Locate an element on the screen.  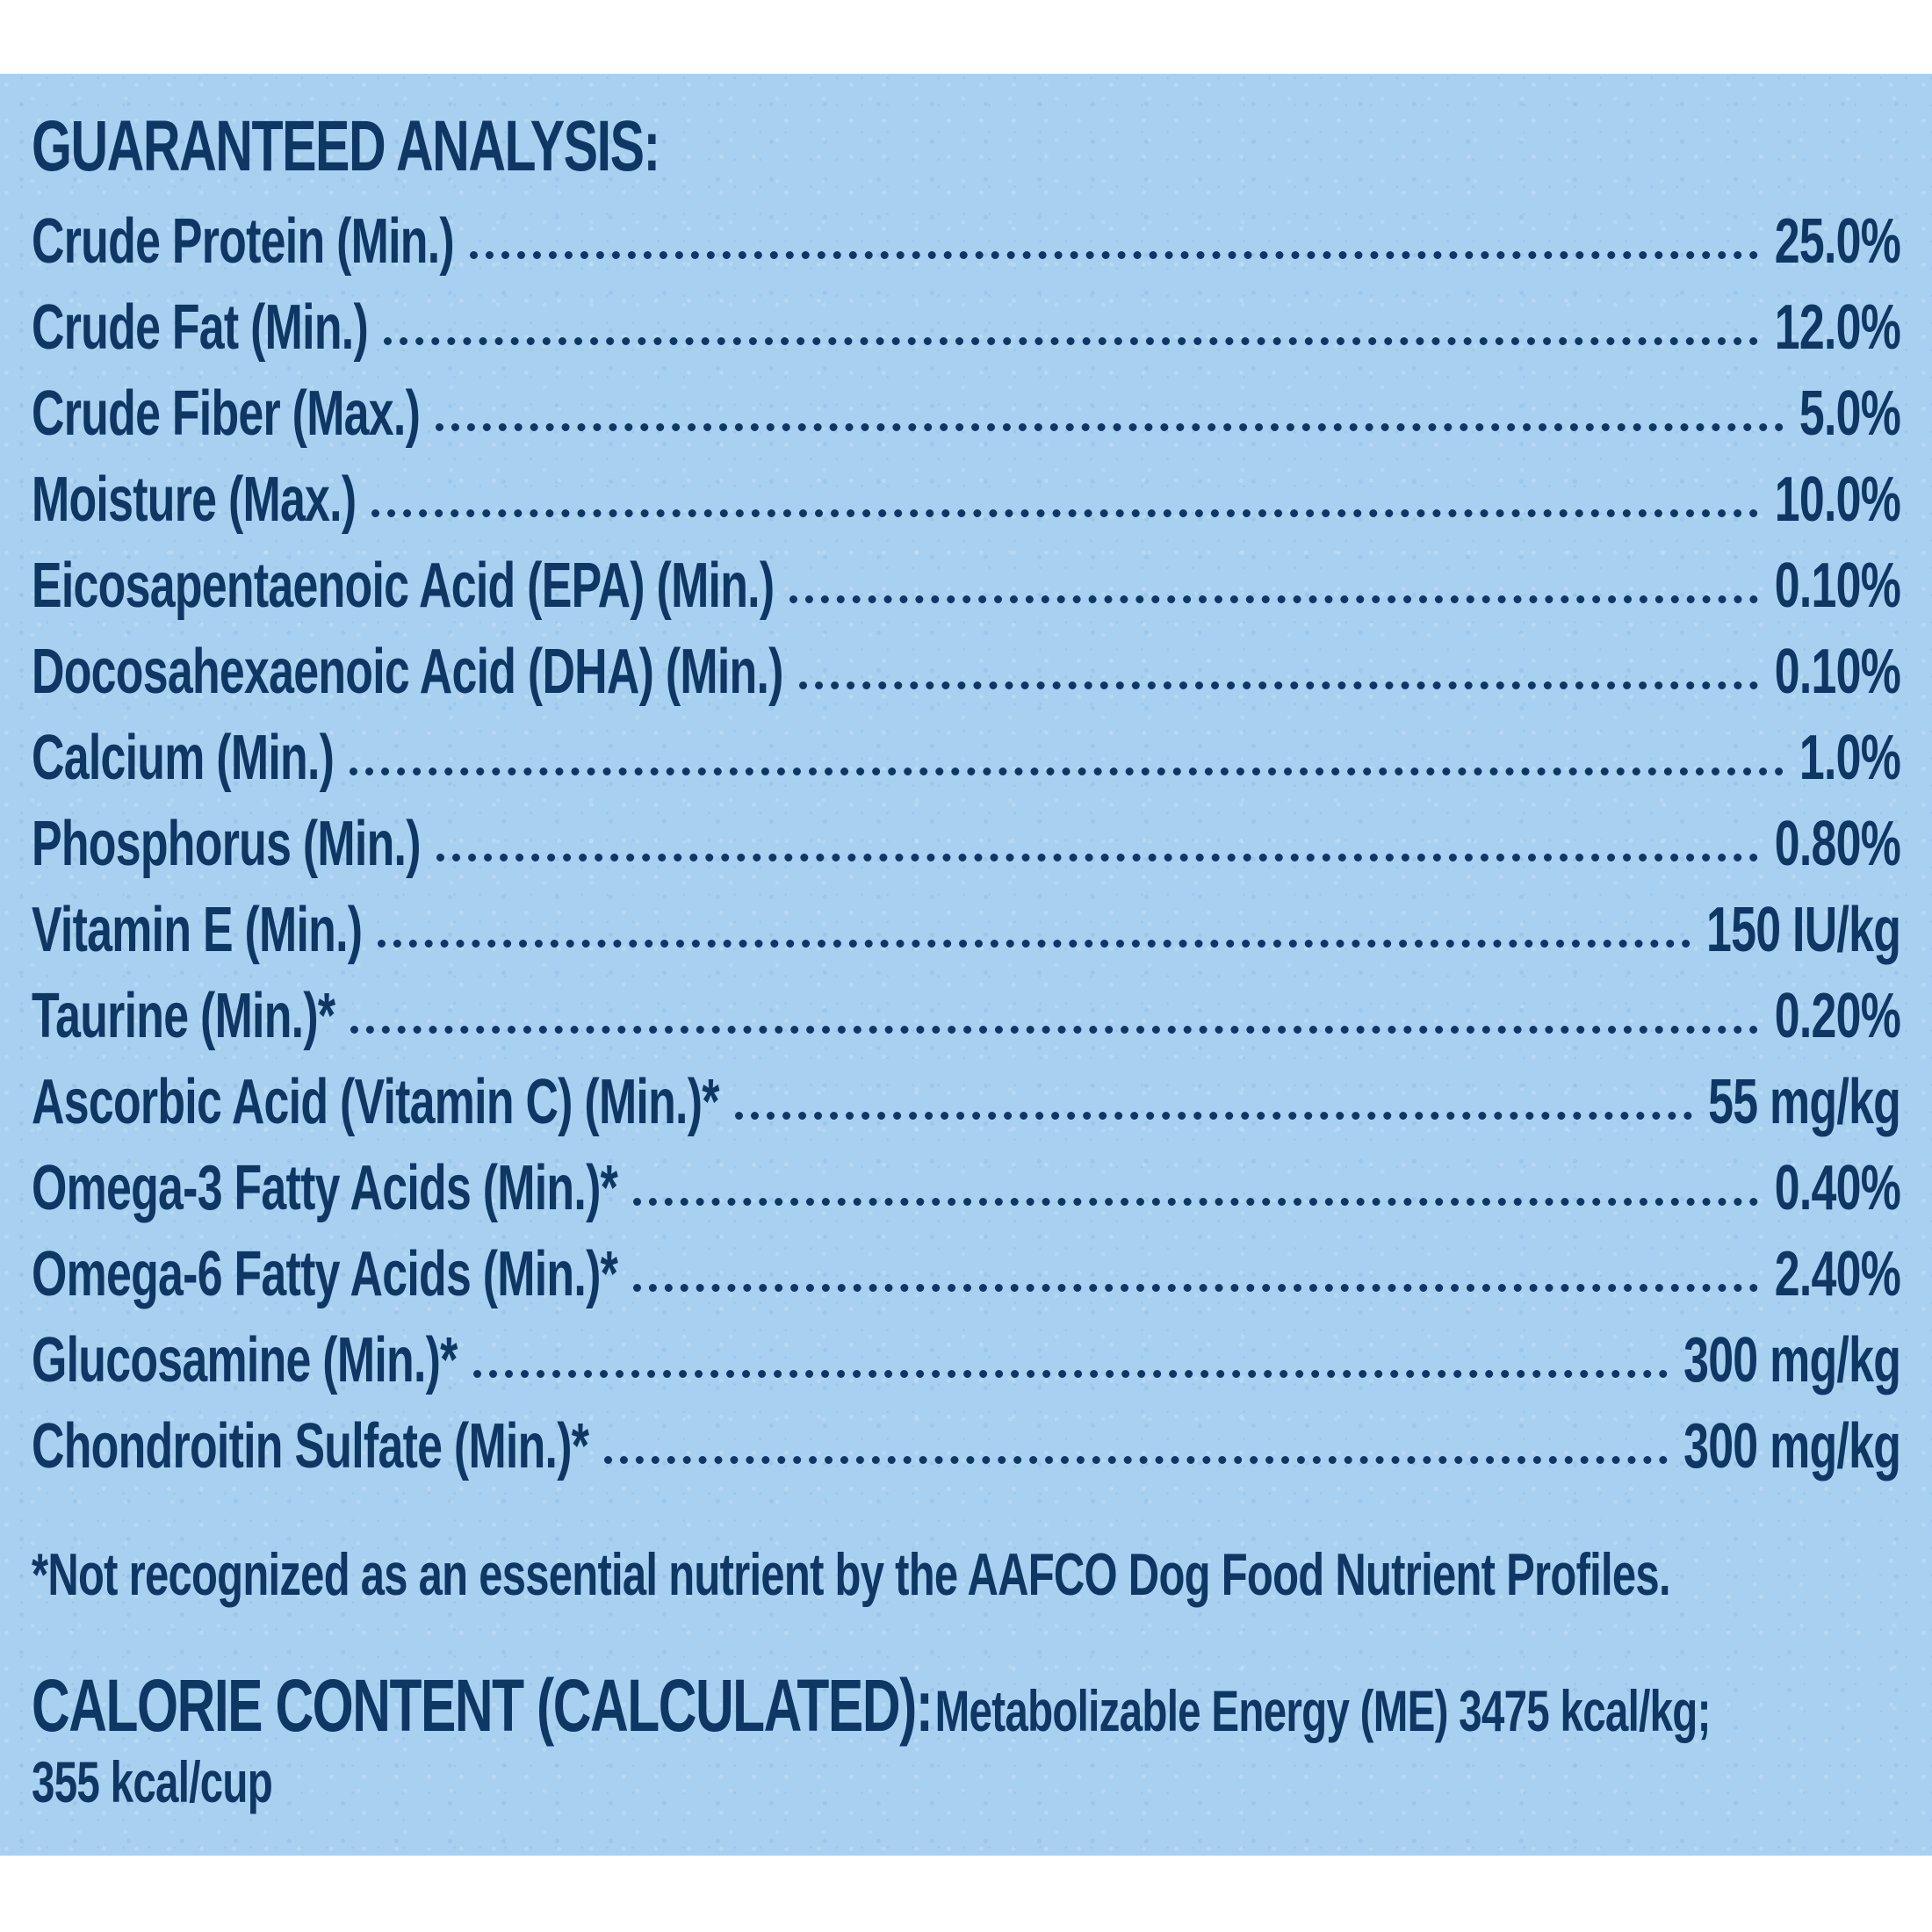
nutrient-label: Phosphorus (Min.) is located at coordinates (227, 844).